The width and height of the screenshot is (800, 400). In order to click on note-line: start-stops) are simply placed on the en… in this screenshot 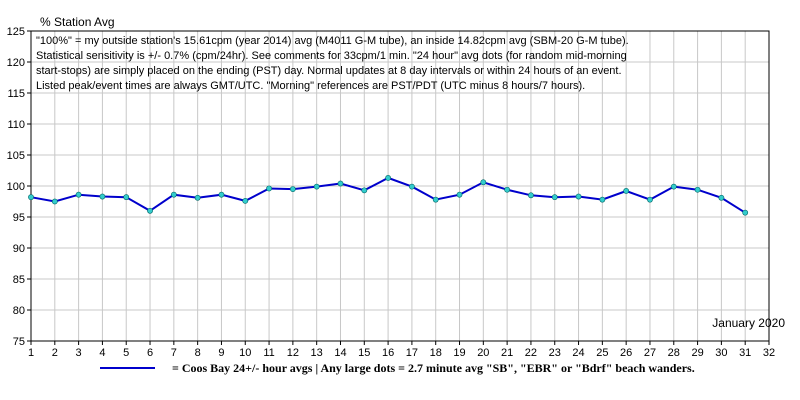, I will do `click(329, 71)`.